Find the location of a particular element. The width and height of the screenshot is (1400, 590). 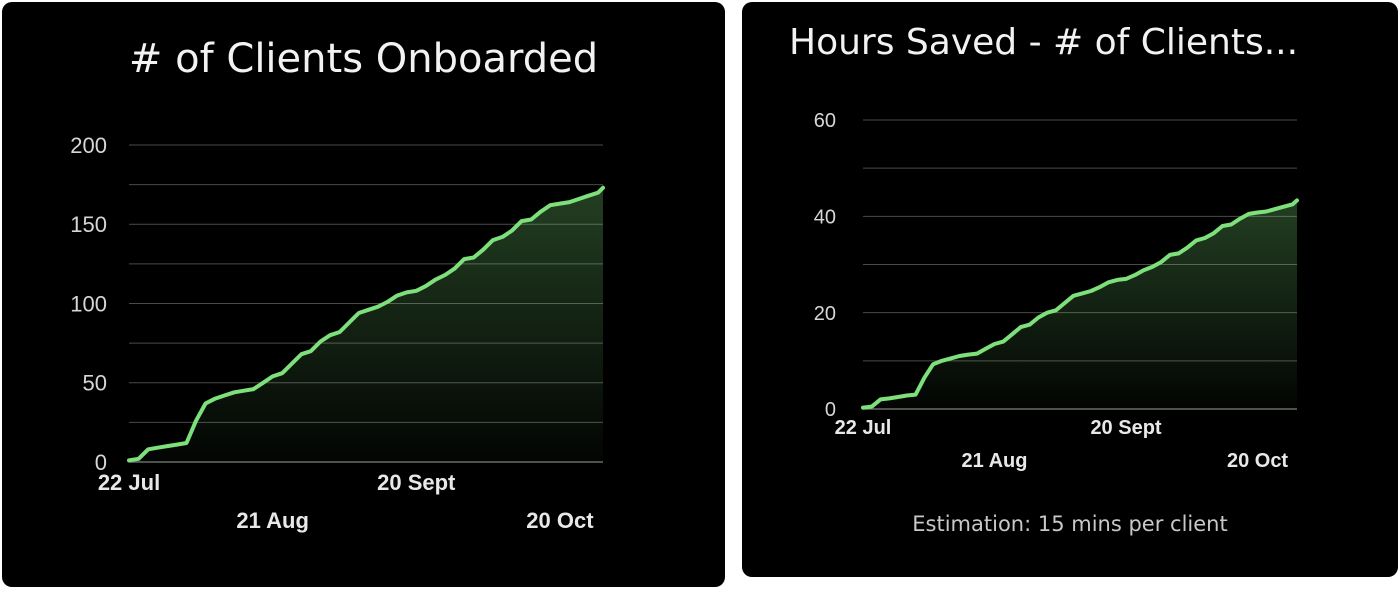

chart-annotation: Estimation: 15 mins per client is located at coordinates (1070, 524).